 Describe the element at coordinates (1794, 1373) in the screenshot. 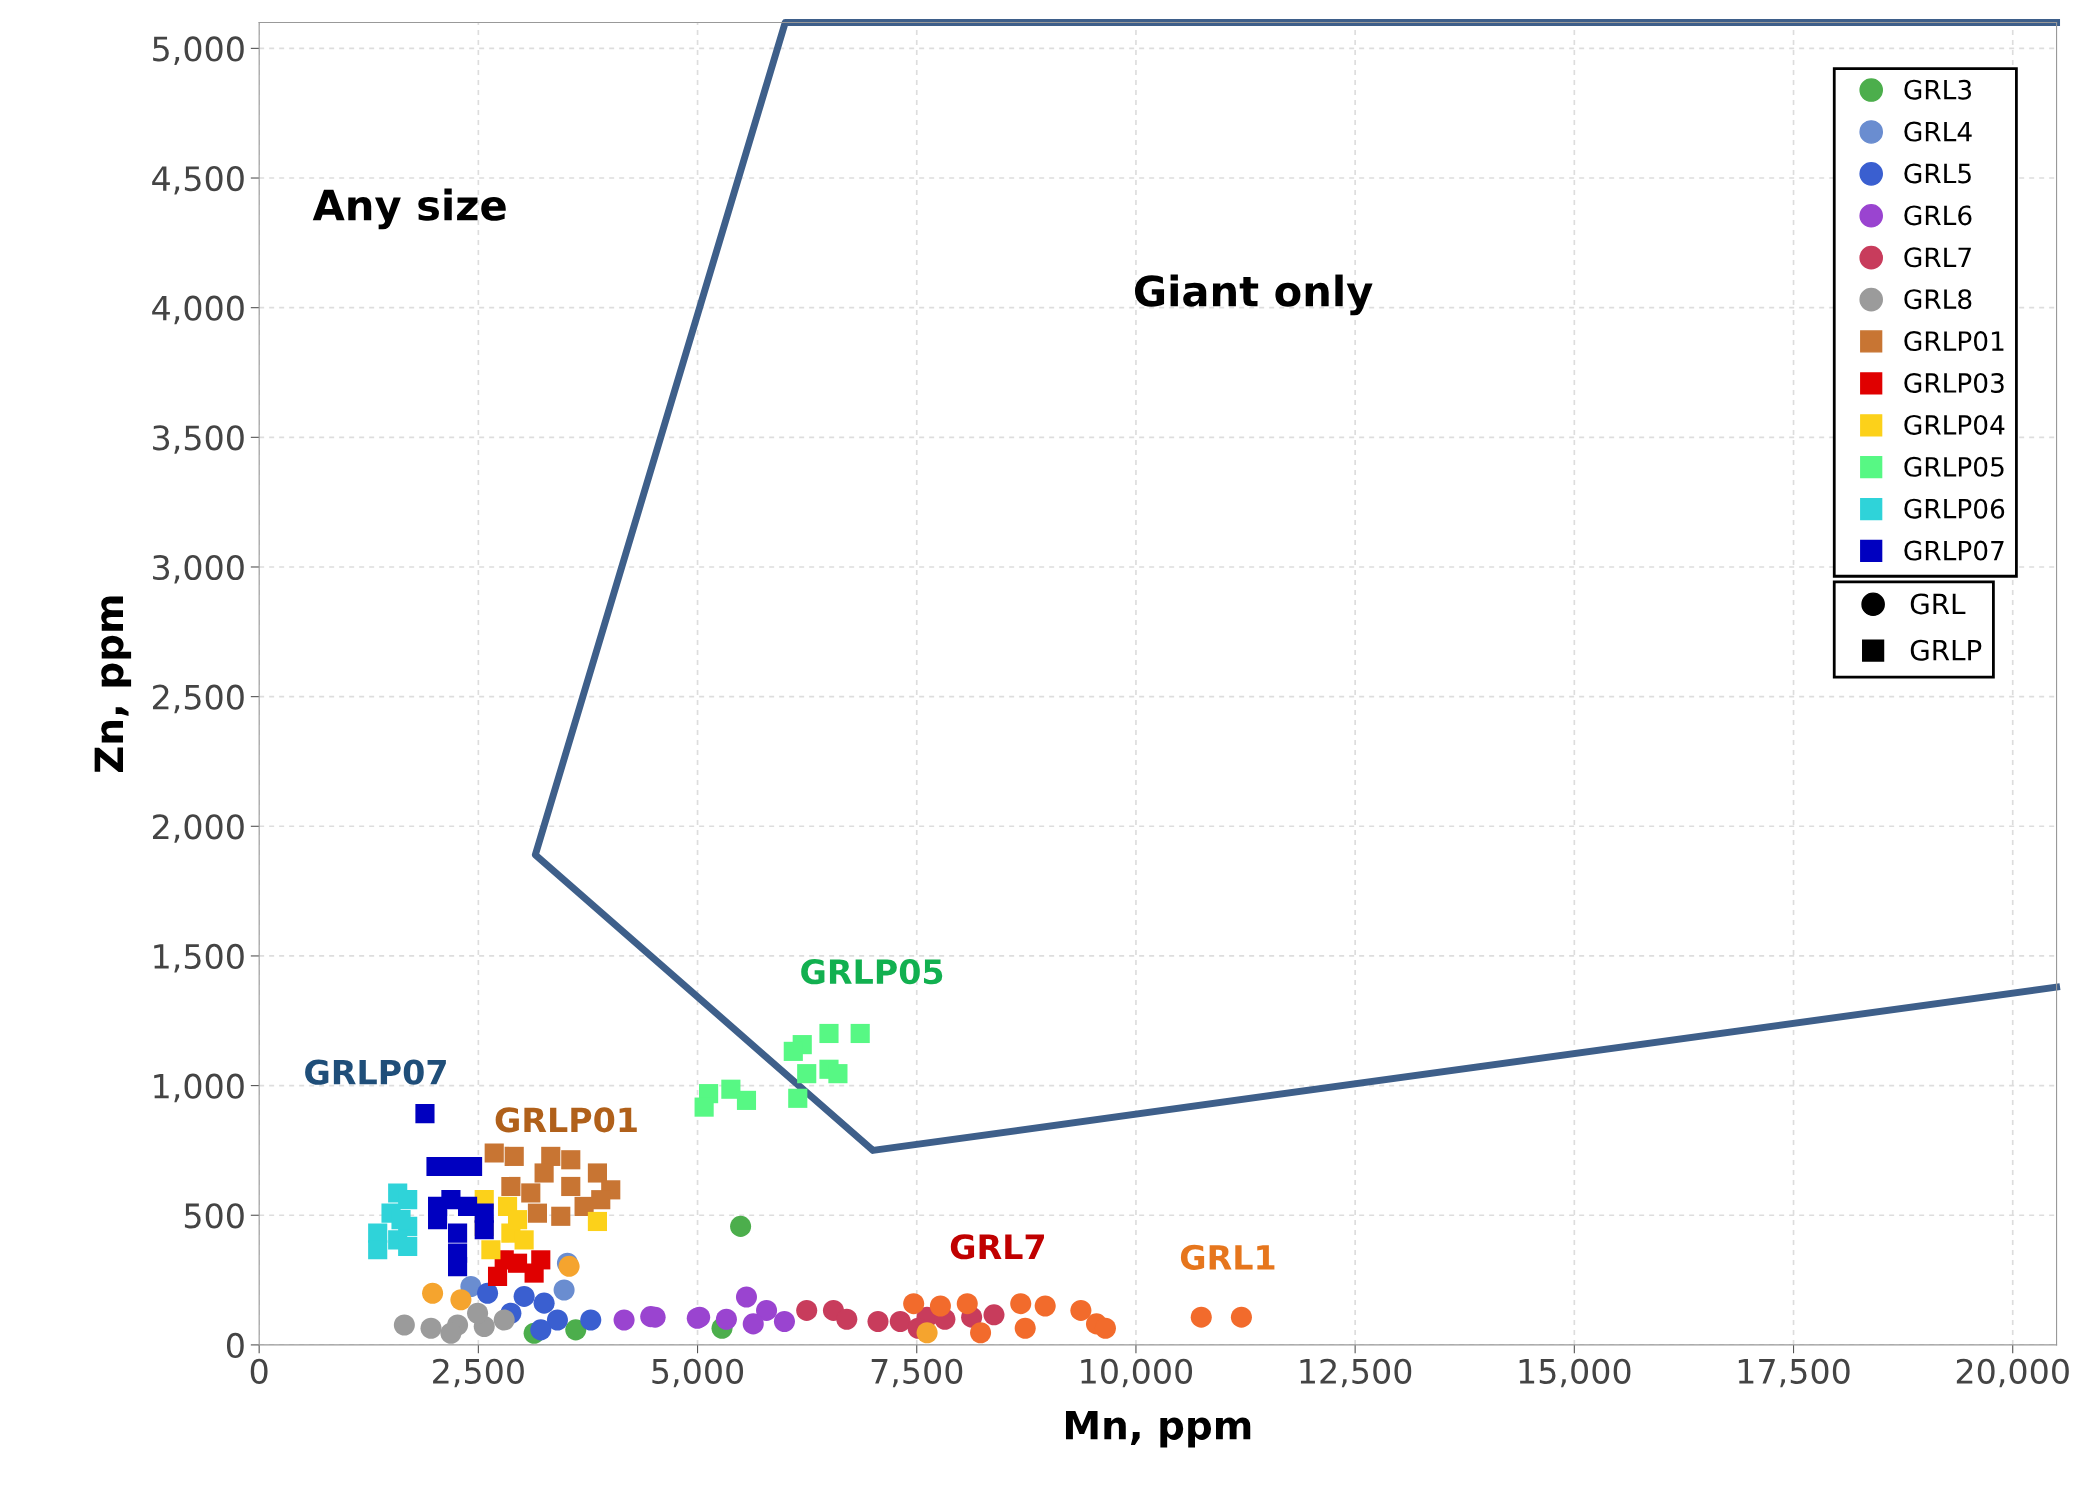

I see `x-tick-label: 17,500` at that location.